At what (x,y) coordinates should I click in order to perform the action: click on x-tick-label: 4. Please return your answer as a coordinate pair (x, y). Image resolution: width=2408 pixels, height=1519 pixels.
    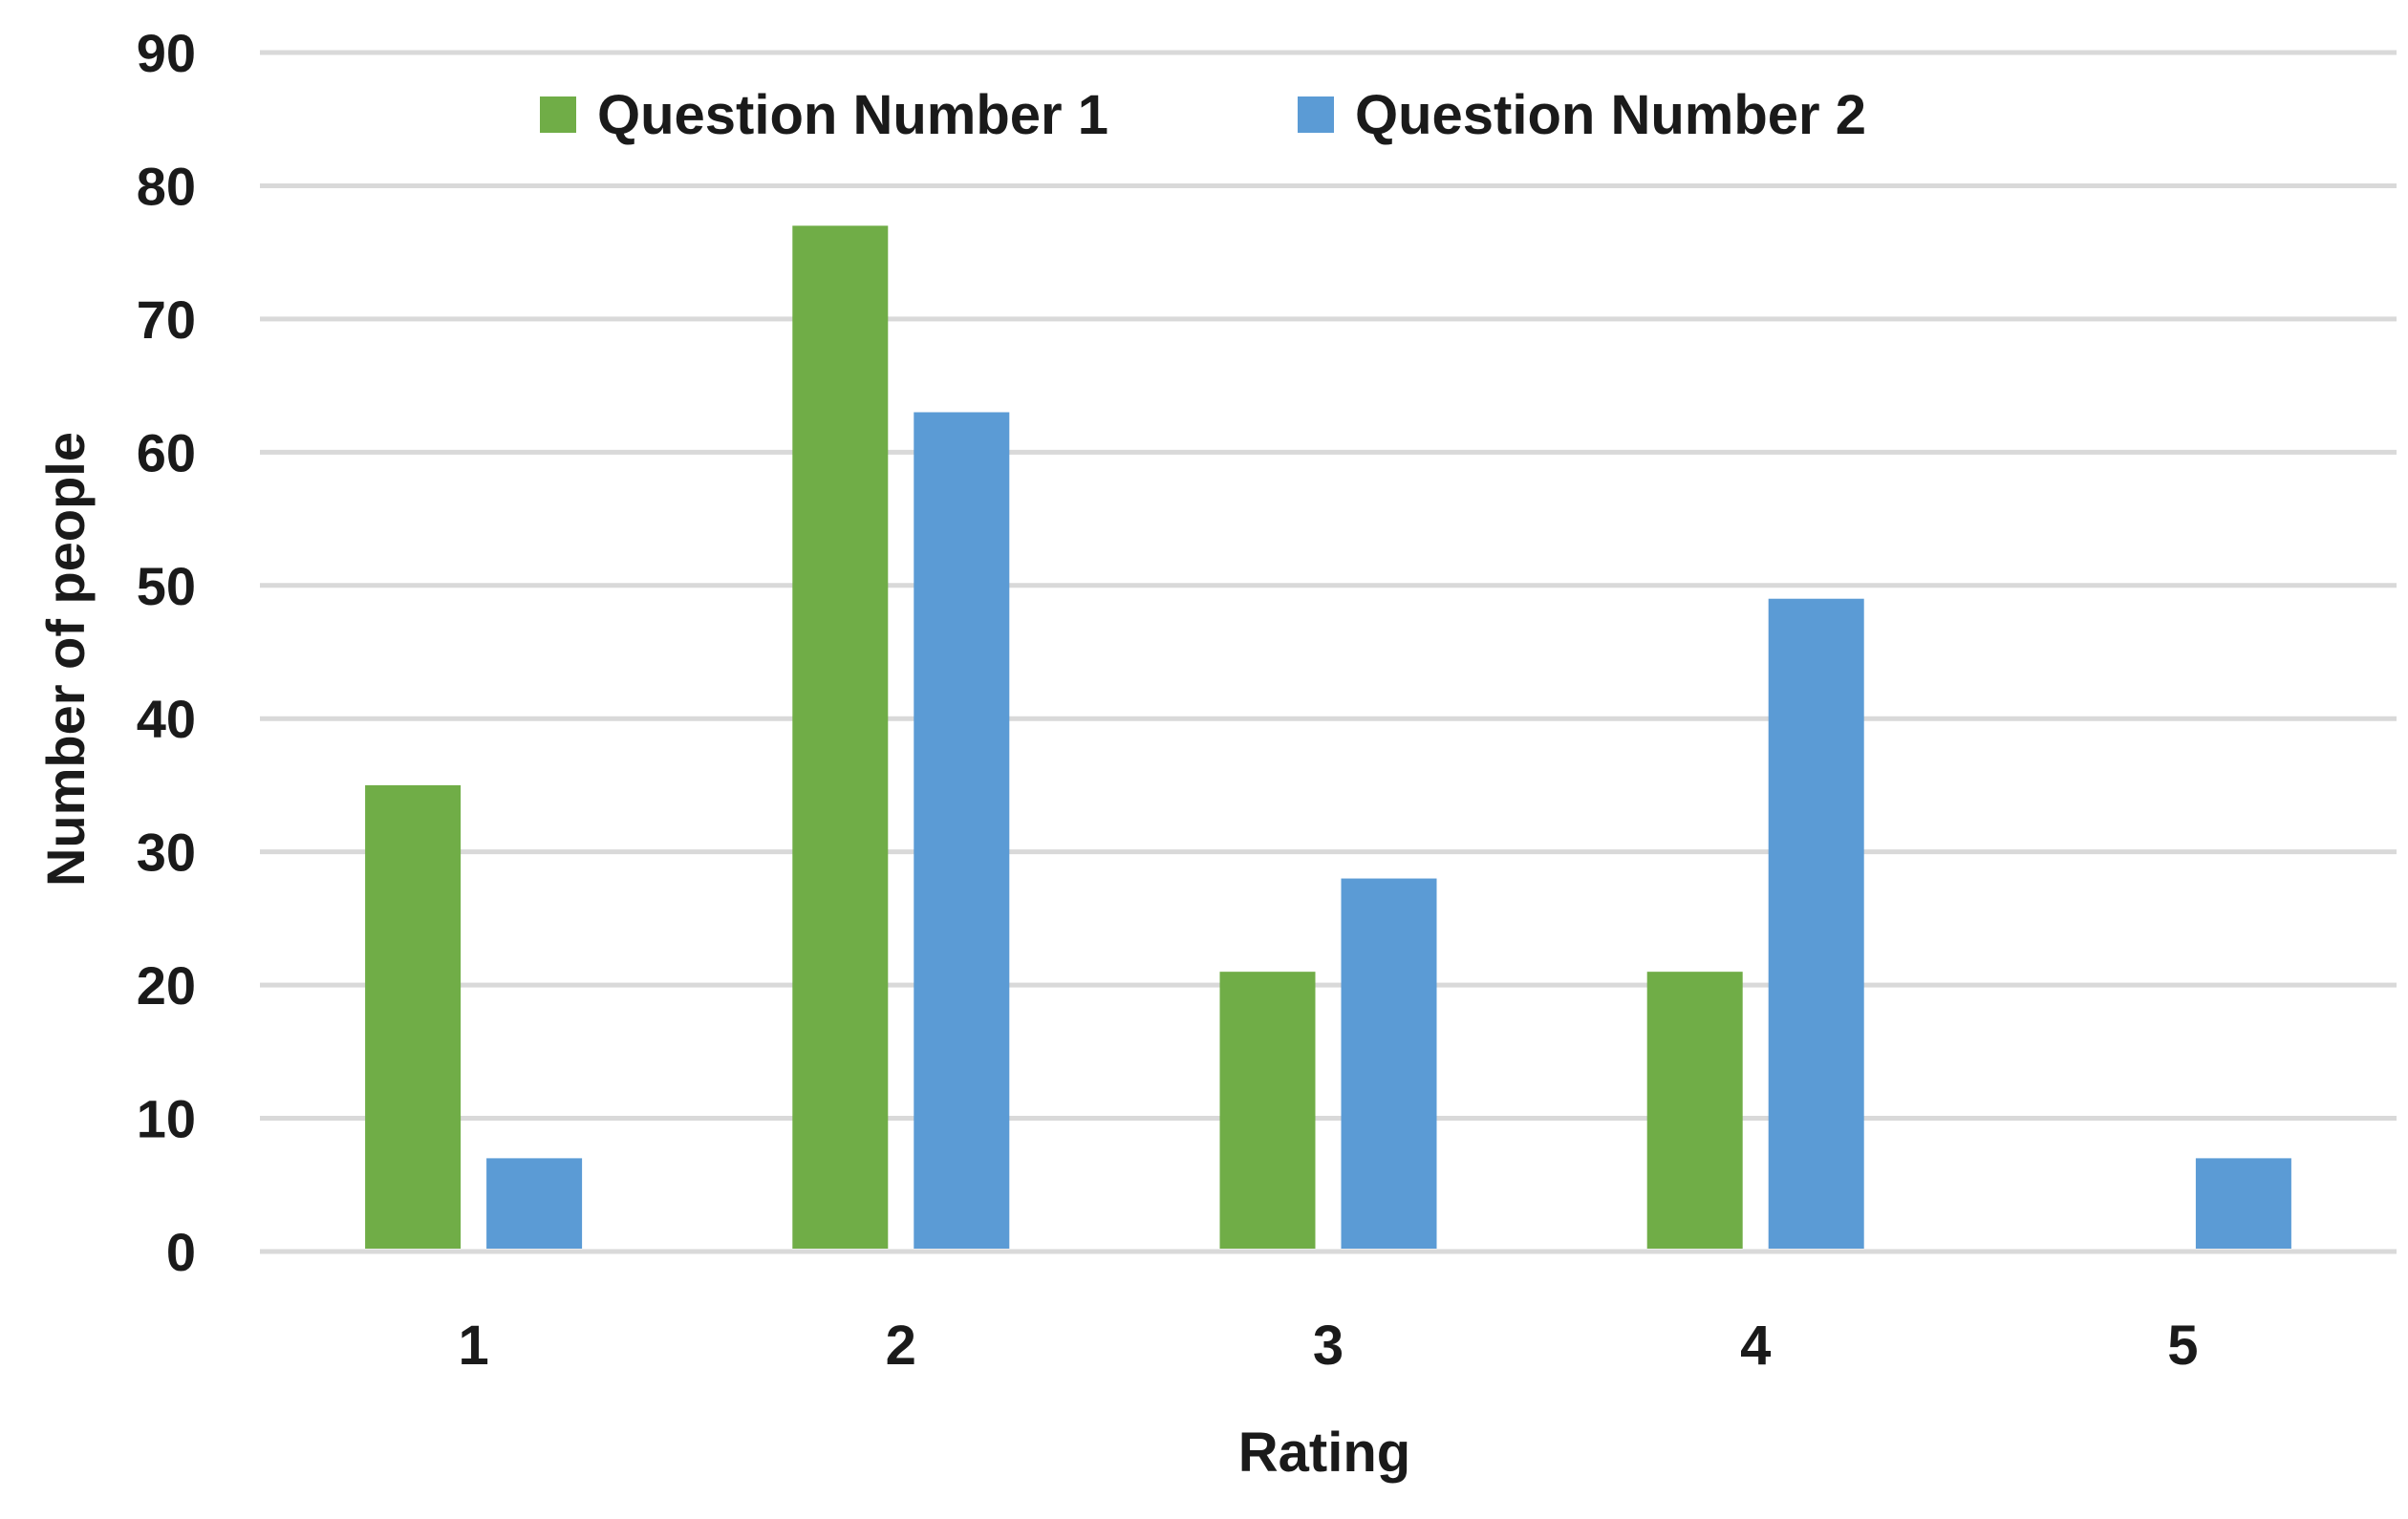
    Looking at the image, I should click on (1756, 1346).